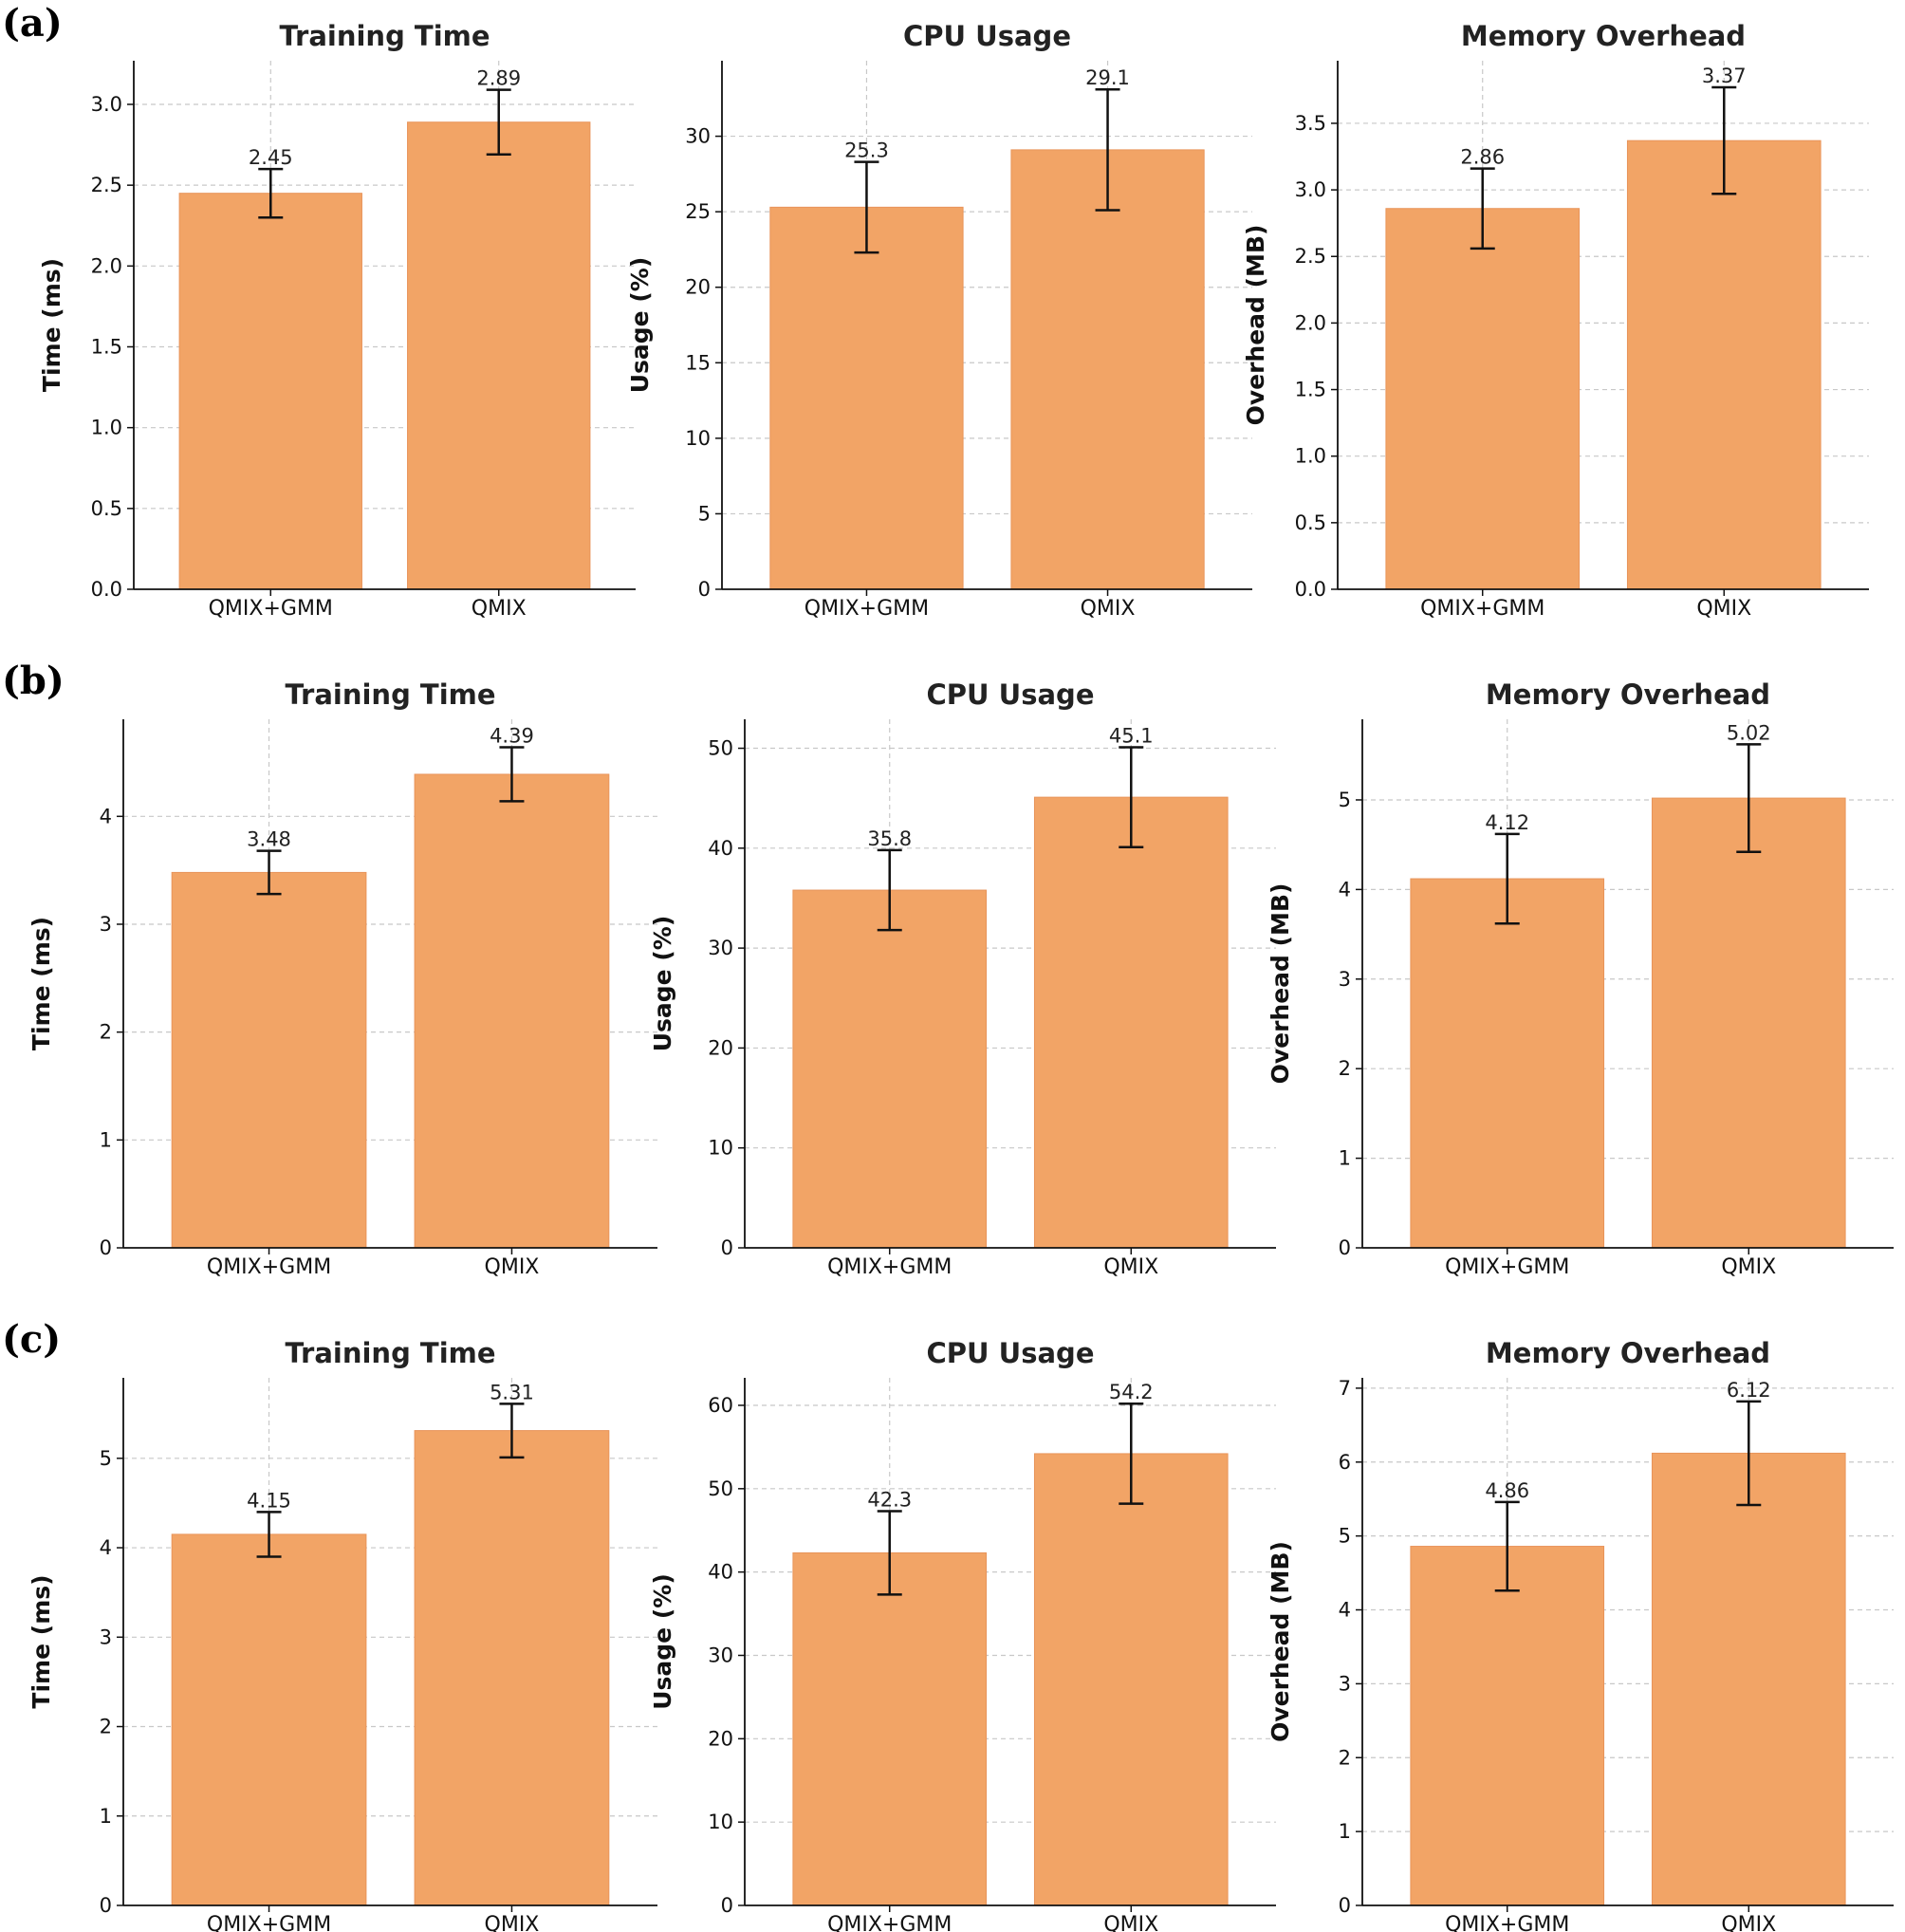  Describe the element at coordinates (499, 78) in the screenshot. I see `data-label: 2.89` at that location.